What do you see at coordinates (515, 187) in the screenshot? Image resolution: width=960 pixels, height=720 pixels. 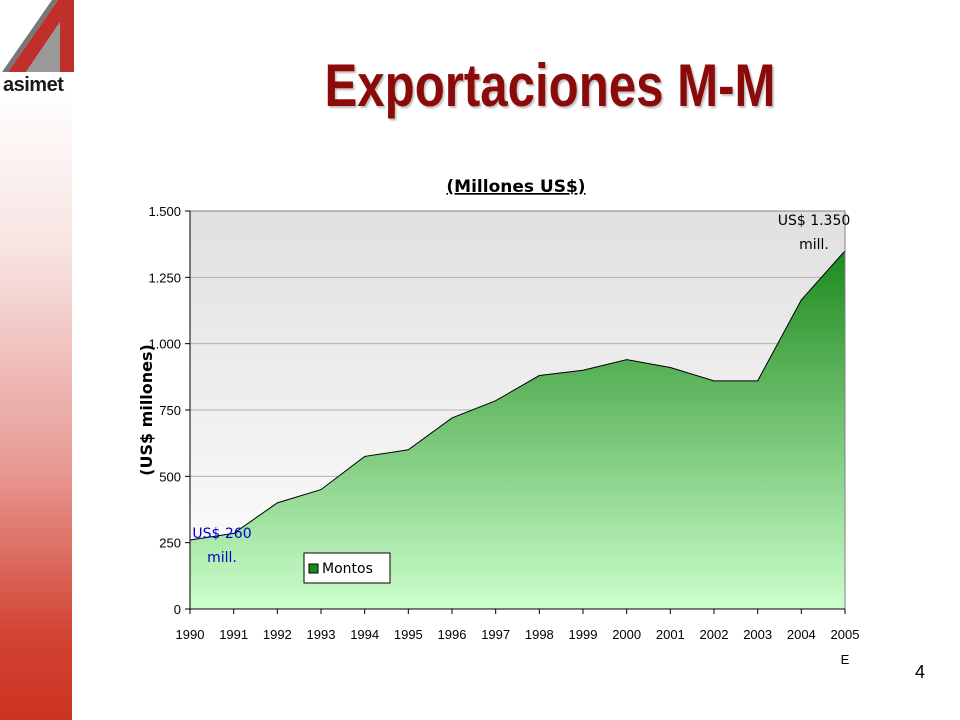 I see `chart-title: (Millones US$)` at bounding box center [515, 187].